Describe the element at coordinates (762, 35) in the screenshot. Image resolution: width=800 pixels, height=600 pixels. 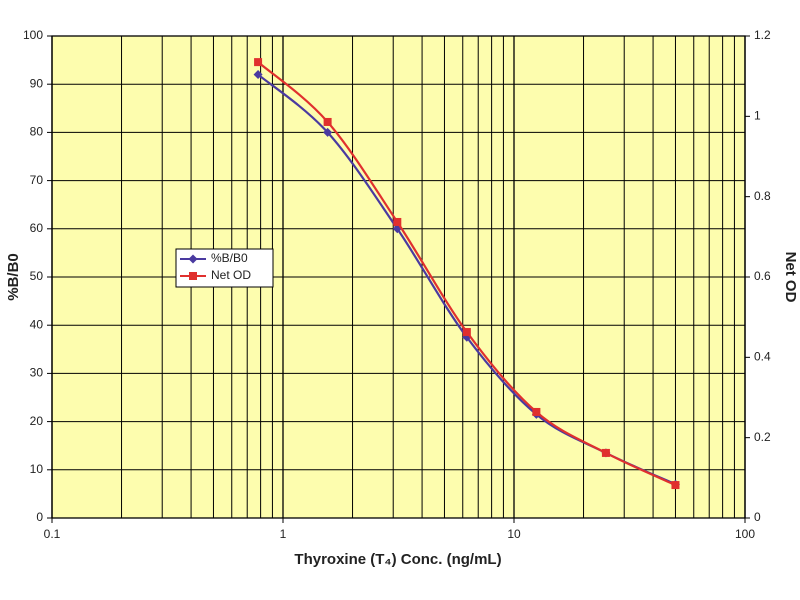
I see `y2-tick-label: 1.2` at that location.